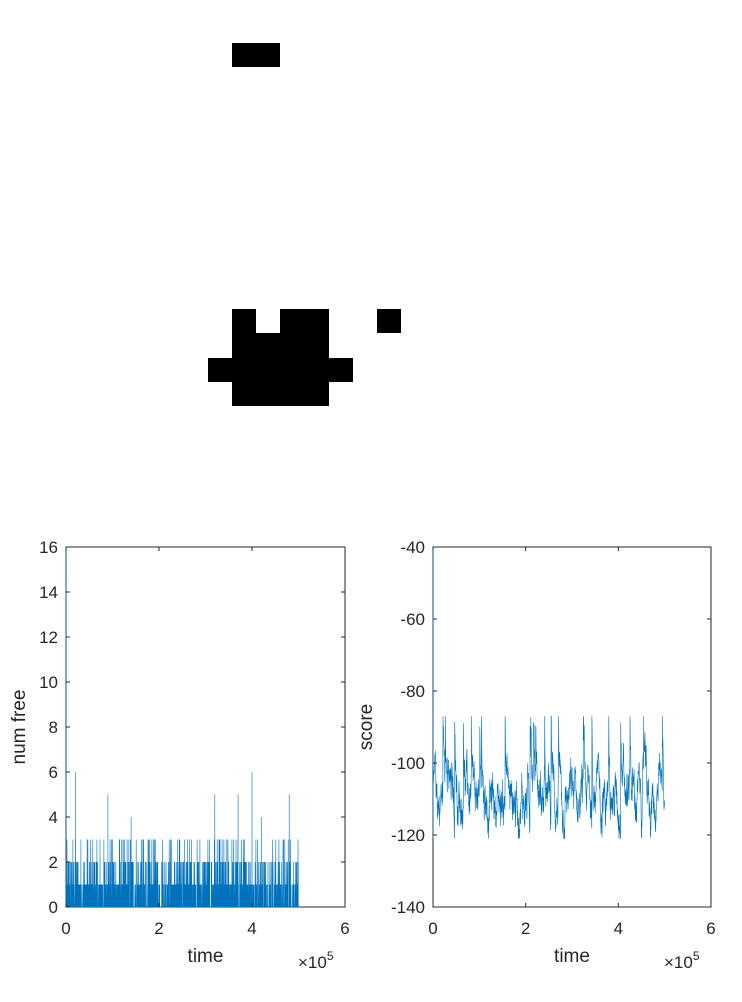 This screenshot has height=1002, width=742. What do you see at coordinates (53, 727) in the screenshot?
I see `y-tick-label: 8` at bounding box center [53, 727].